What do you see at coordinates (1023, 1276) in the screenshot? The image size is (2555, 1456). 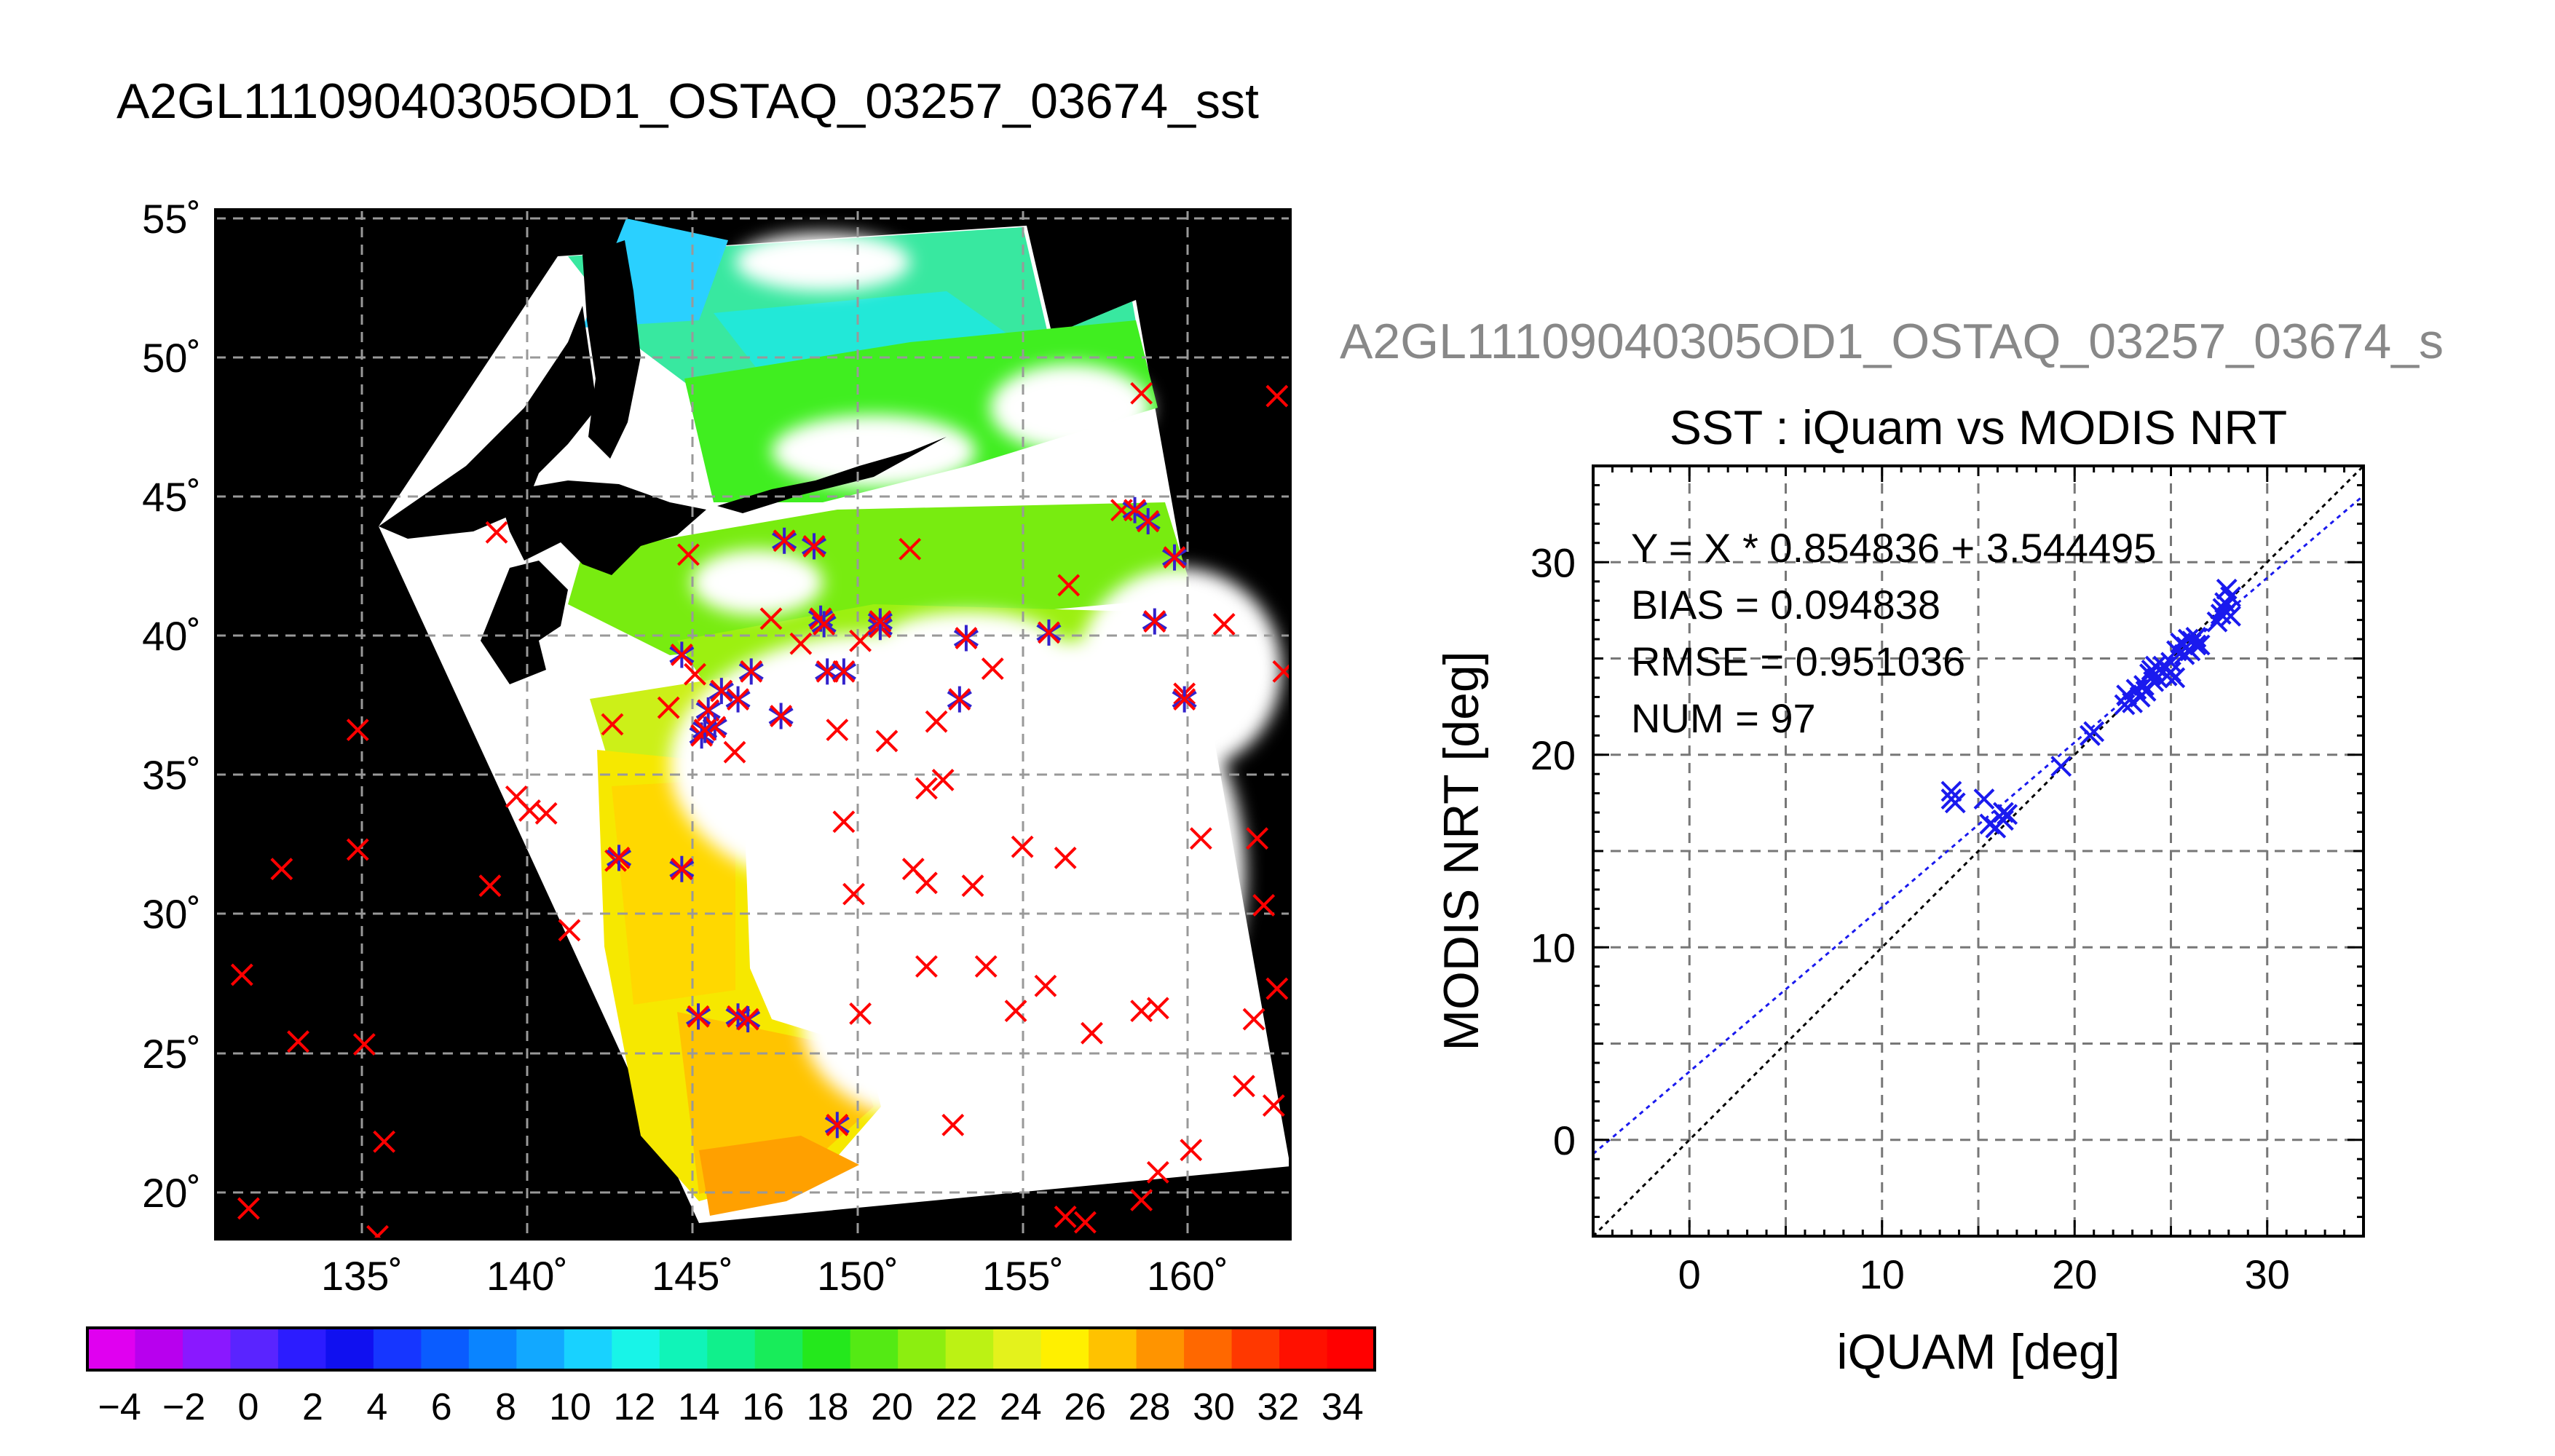 I see `map-x-tick-label: 155˚` at bounding box center [1023, 1276].